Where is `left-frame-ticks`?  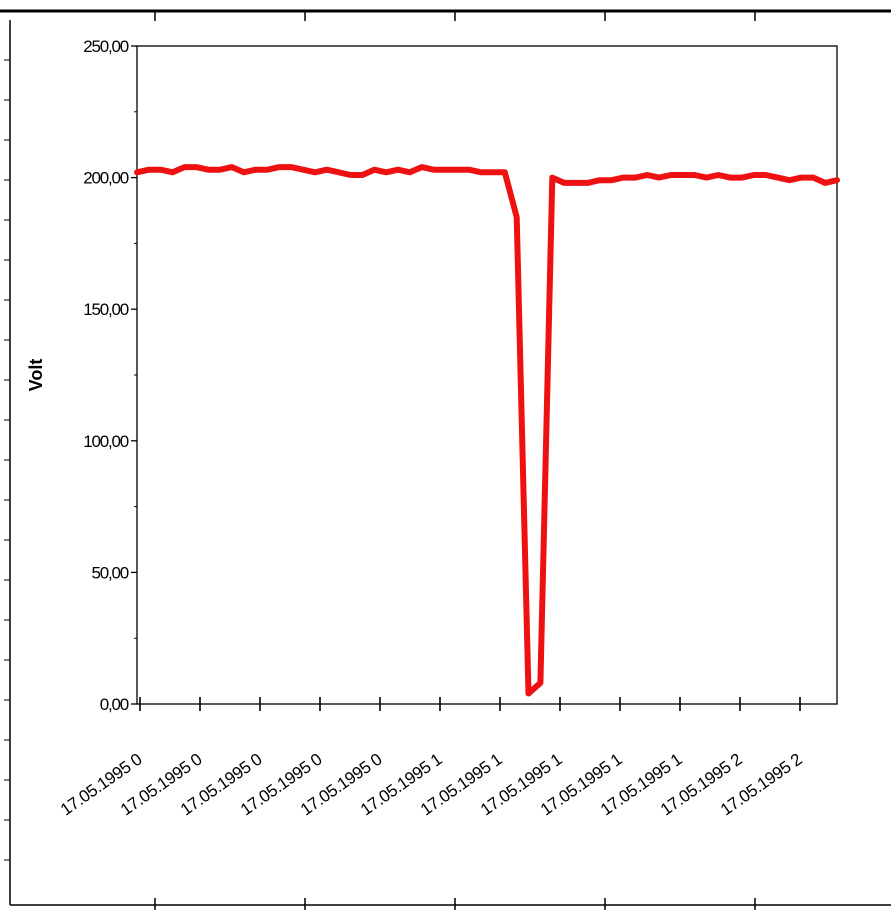 left-frame-ticks is located at coordinates (7, 460).